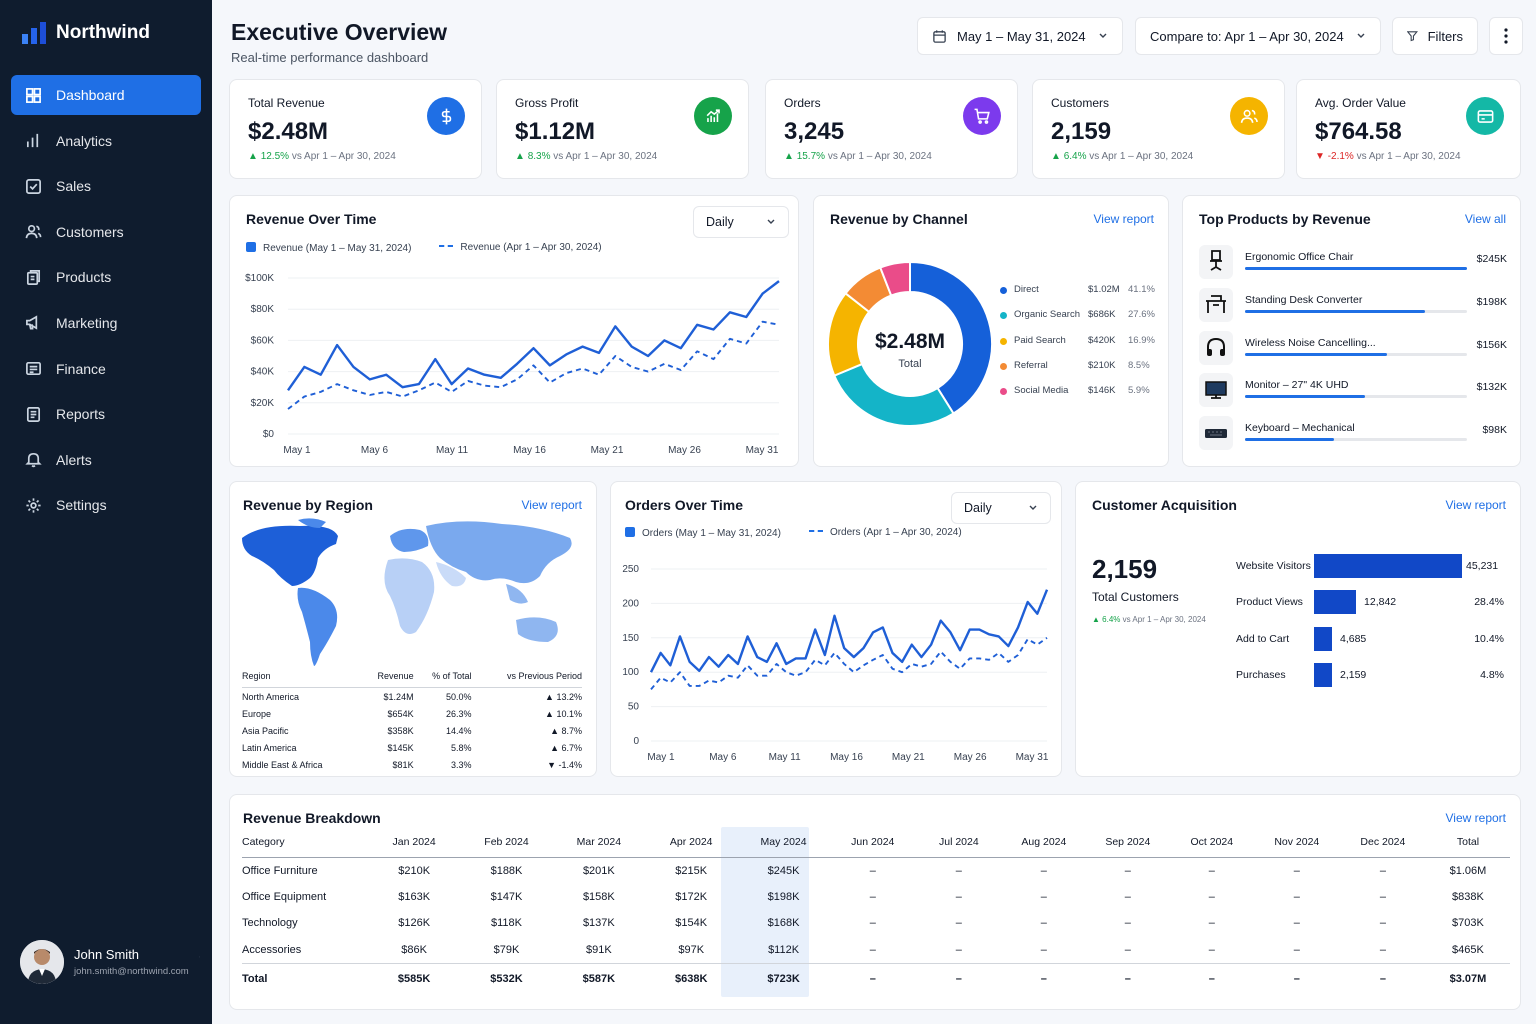 The width and height of the screenshot is (1536, 1024). I want to click on column-header: Nov 2024, so click(1296, 842).